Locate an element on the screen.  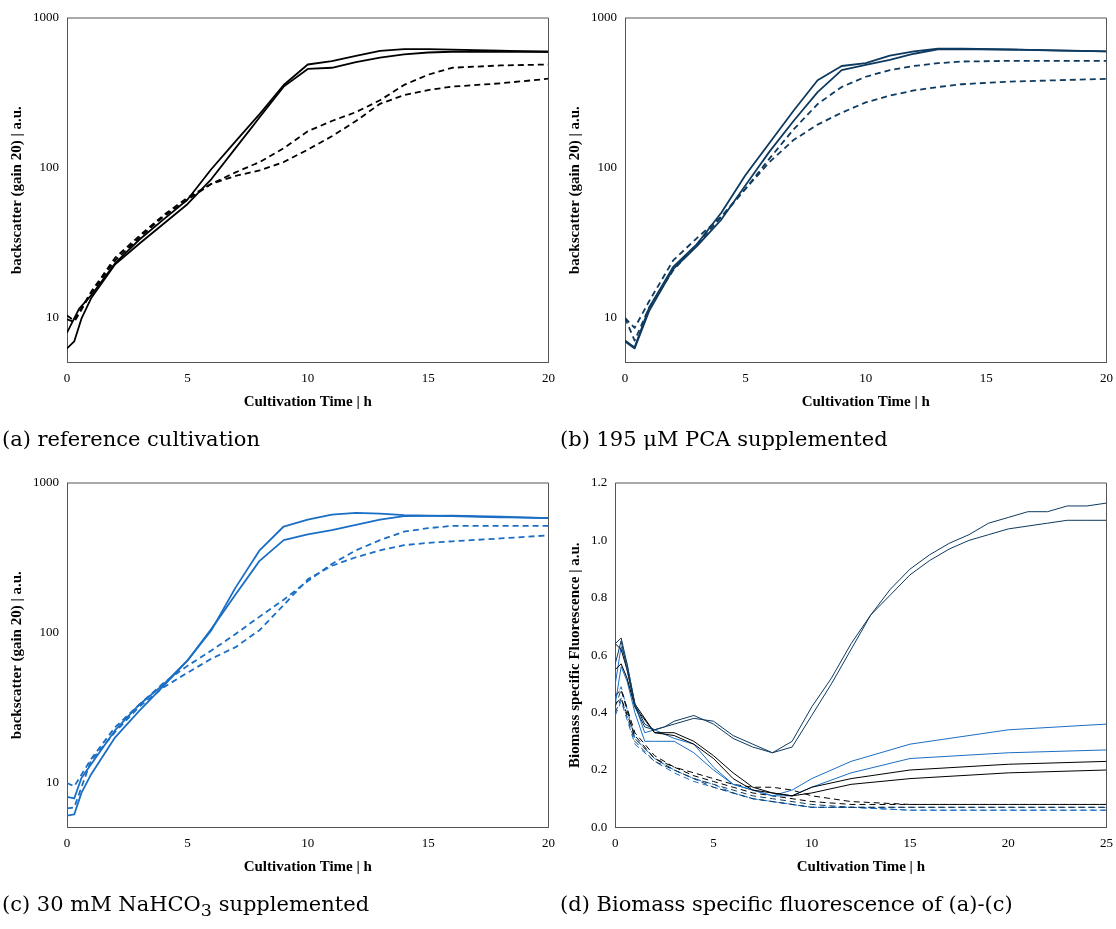
y-axis-title: Biomass specific Fluorescence | a.u. is located at coordinates (573, 654).